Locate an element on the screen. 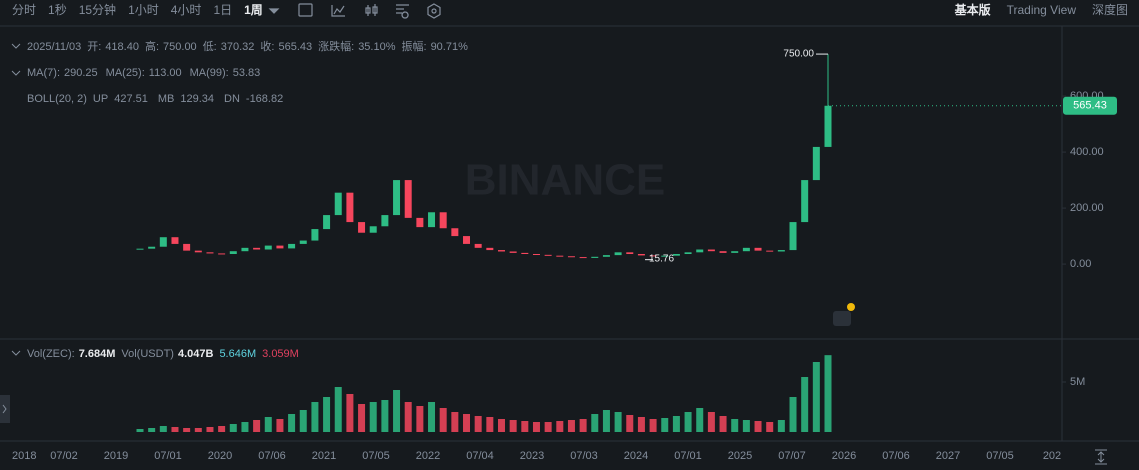  axis-reset-icon is located at coordinates (1101, 457).